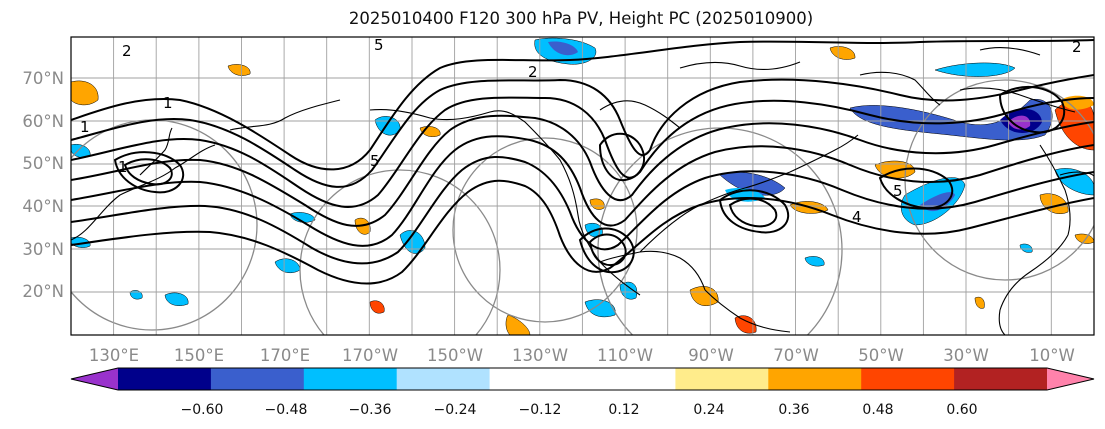 The width and height of the screenshot is (1105, 429). What do you see at coordinates (202, 410) in the screenshot?
I see `colorbar-tick-label: −0.60` at bounding box center [202, 410].